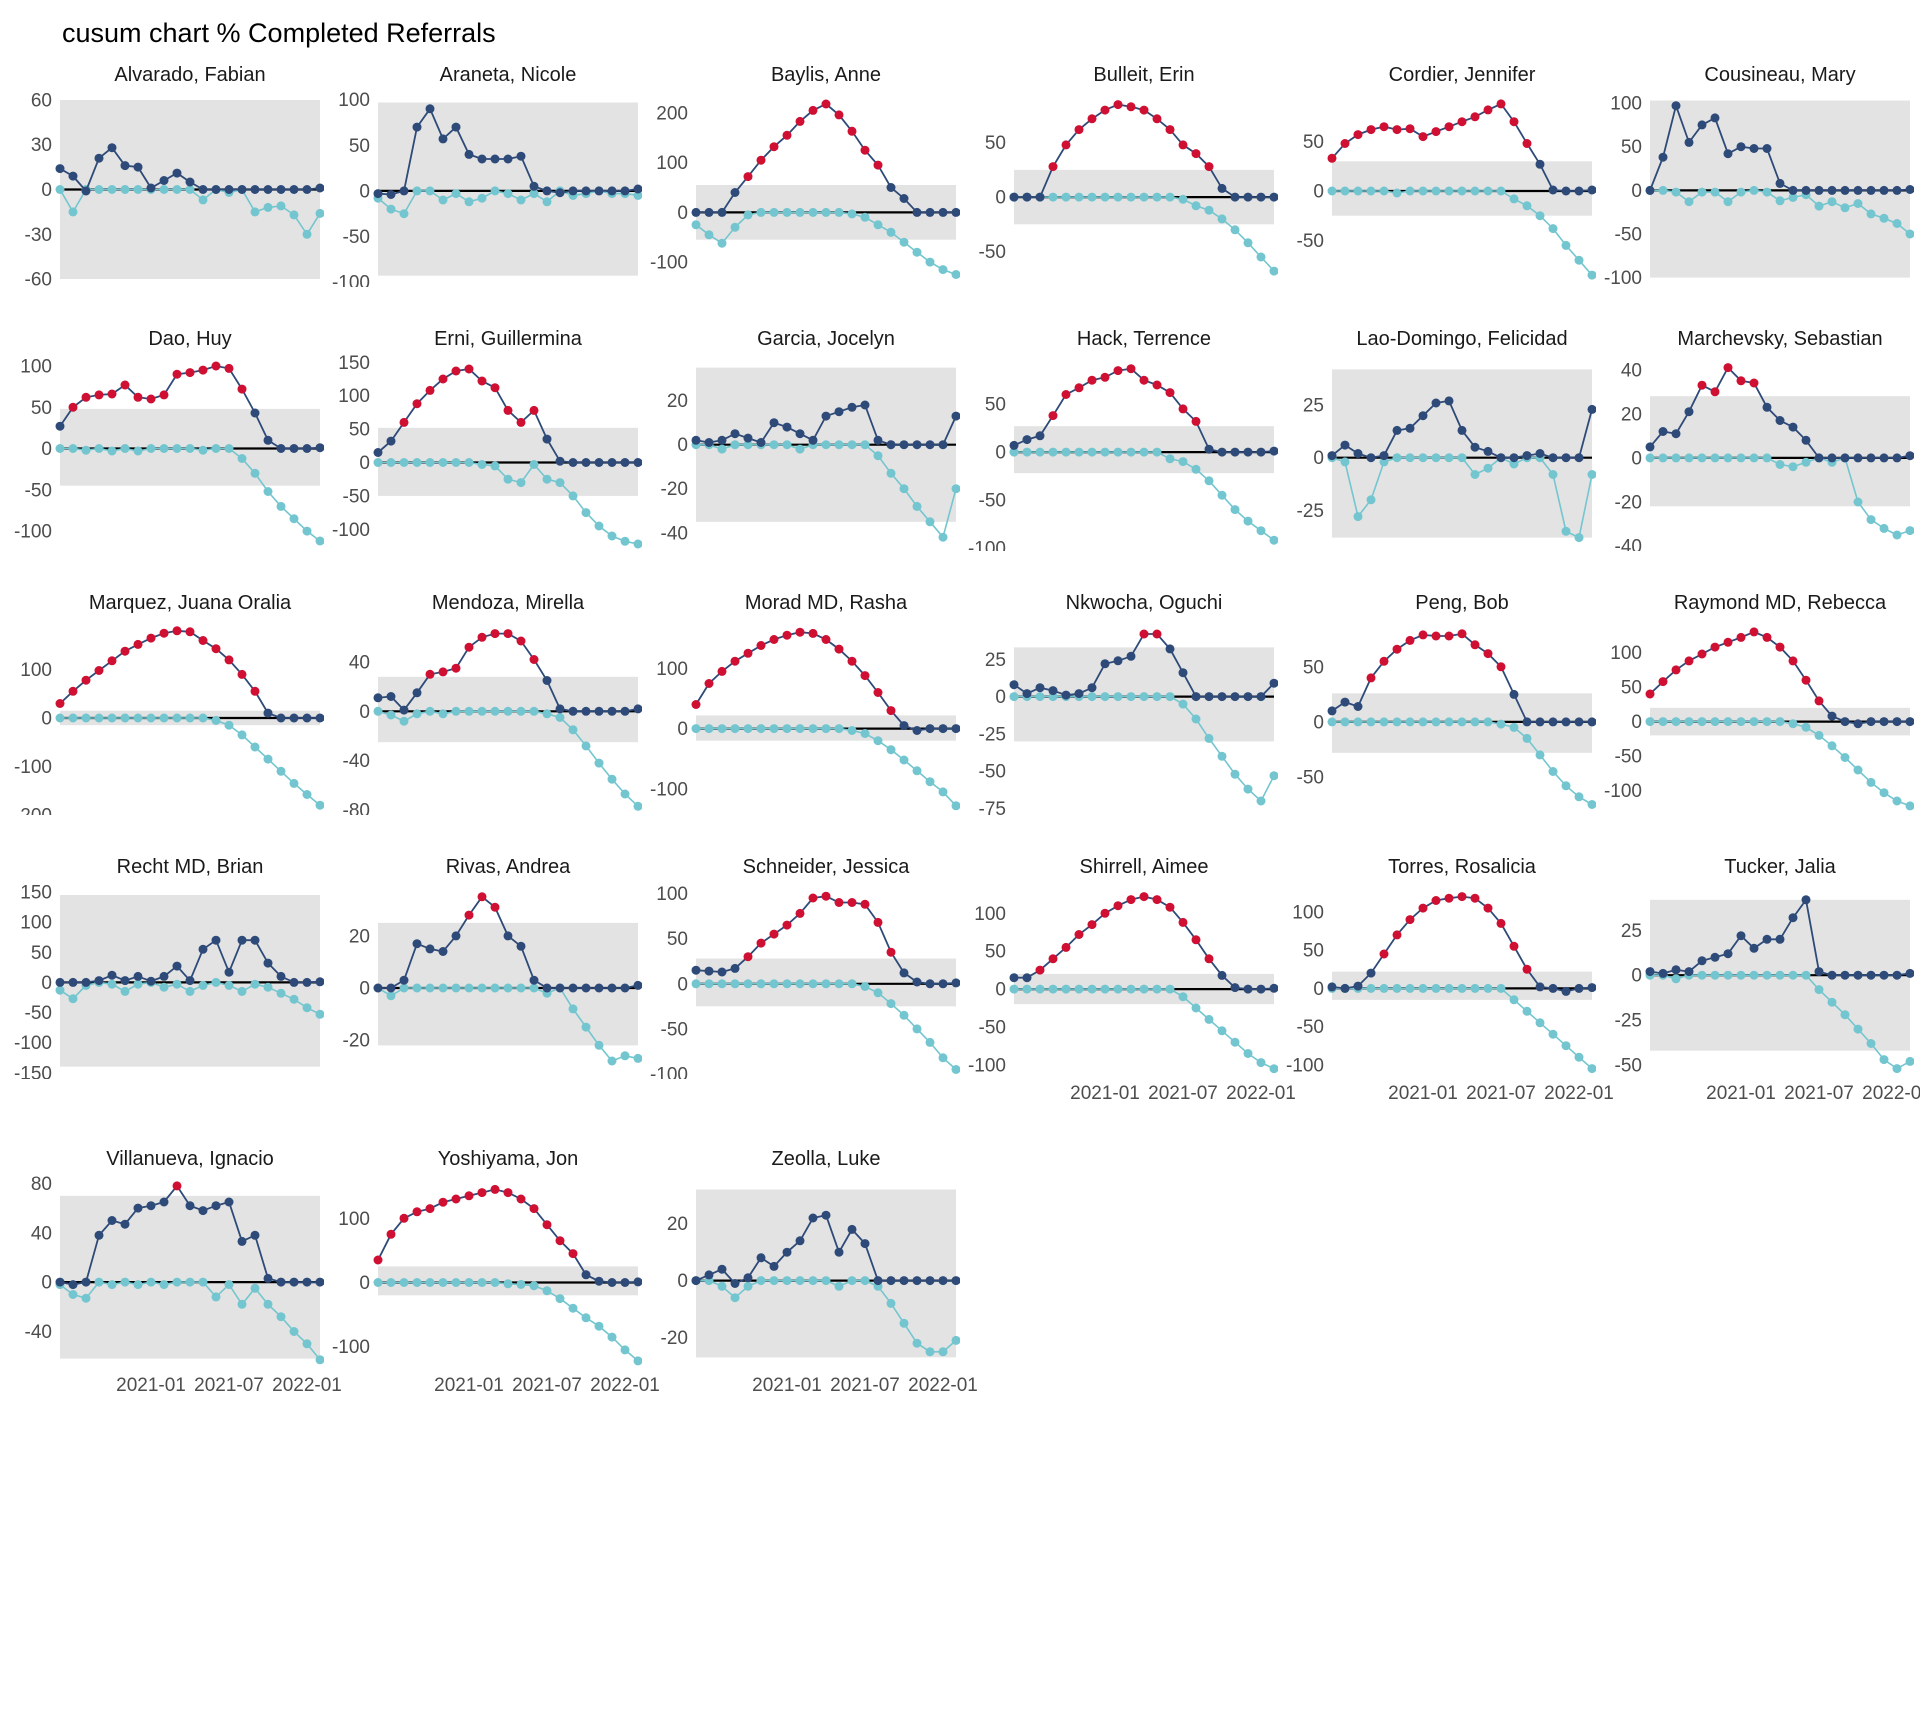 The width and height of the screenshot is (1920, 1728). I want to click on cusum-plot: 40 0 -40 -80, so click(492, 722).